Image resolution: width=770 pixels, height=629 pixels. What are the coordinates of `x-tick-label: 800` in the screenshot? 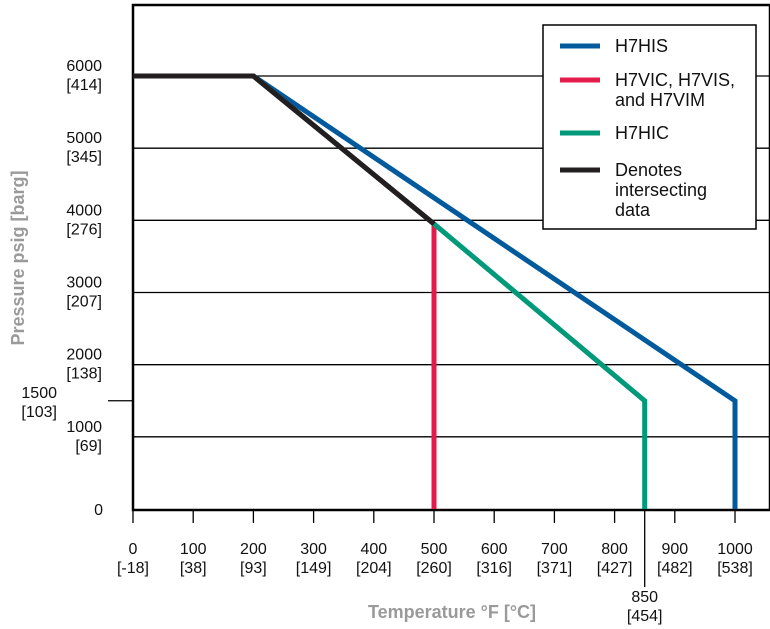 It's located at (614, 549).